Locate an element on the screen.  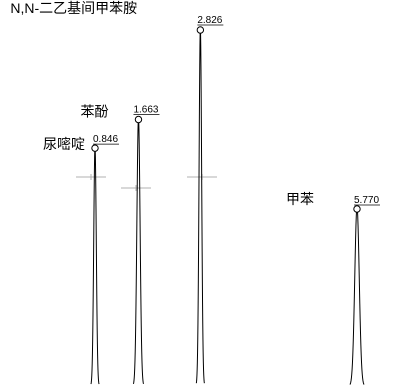
retention-time-label: 1.663 is located at coordinates (145, 110).